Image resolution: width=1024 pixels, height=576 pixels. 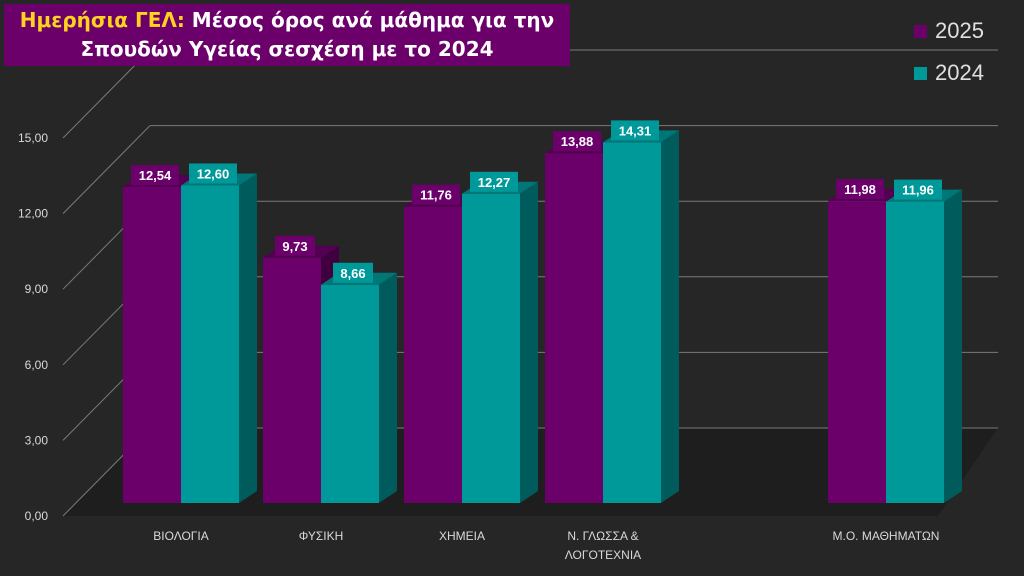 What do you see at coordinates (102, 20) in the screenshot?
I see `chart-title-highlight: Ημερήσια ΓΕΛ:` at bounding box center [102, 20].